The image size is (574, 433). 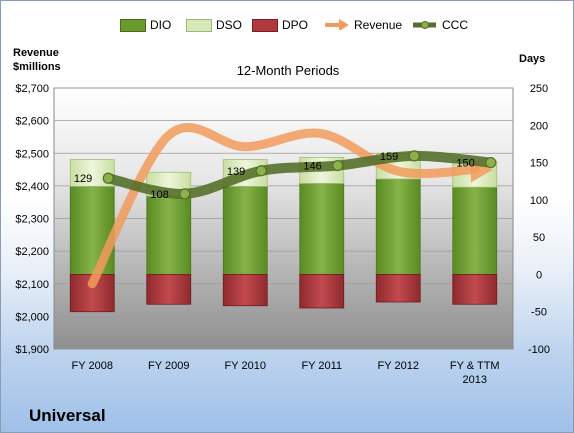 What do you see at coordinates (532, 59) in the screenshot?
I see `right-axis-title: Days` at bounding box center [532, 59].